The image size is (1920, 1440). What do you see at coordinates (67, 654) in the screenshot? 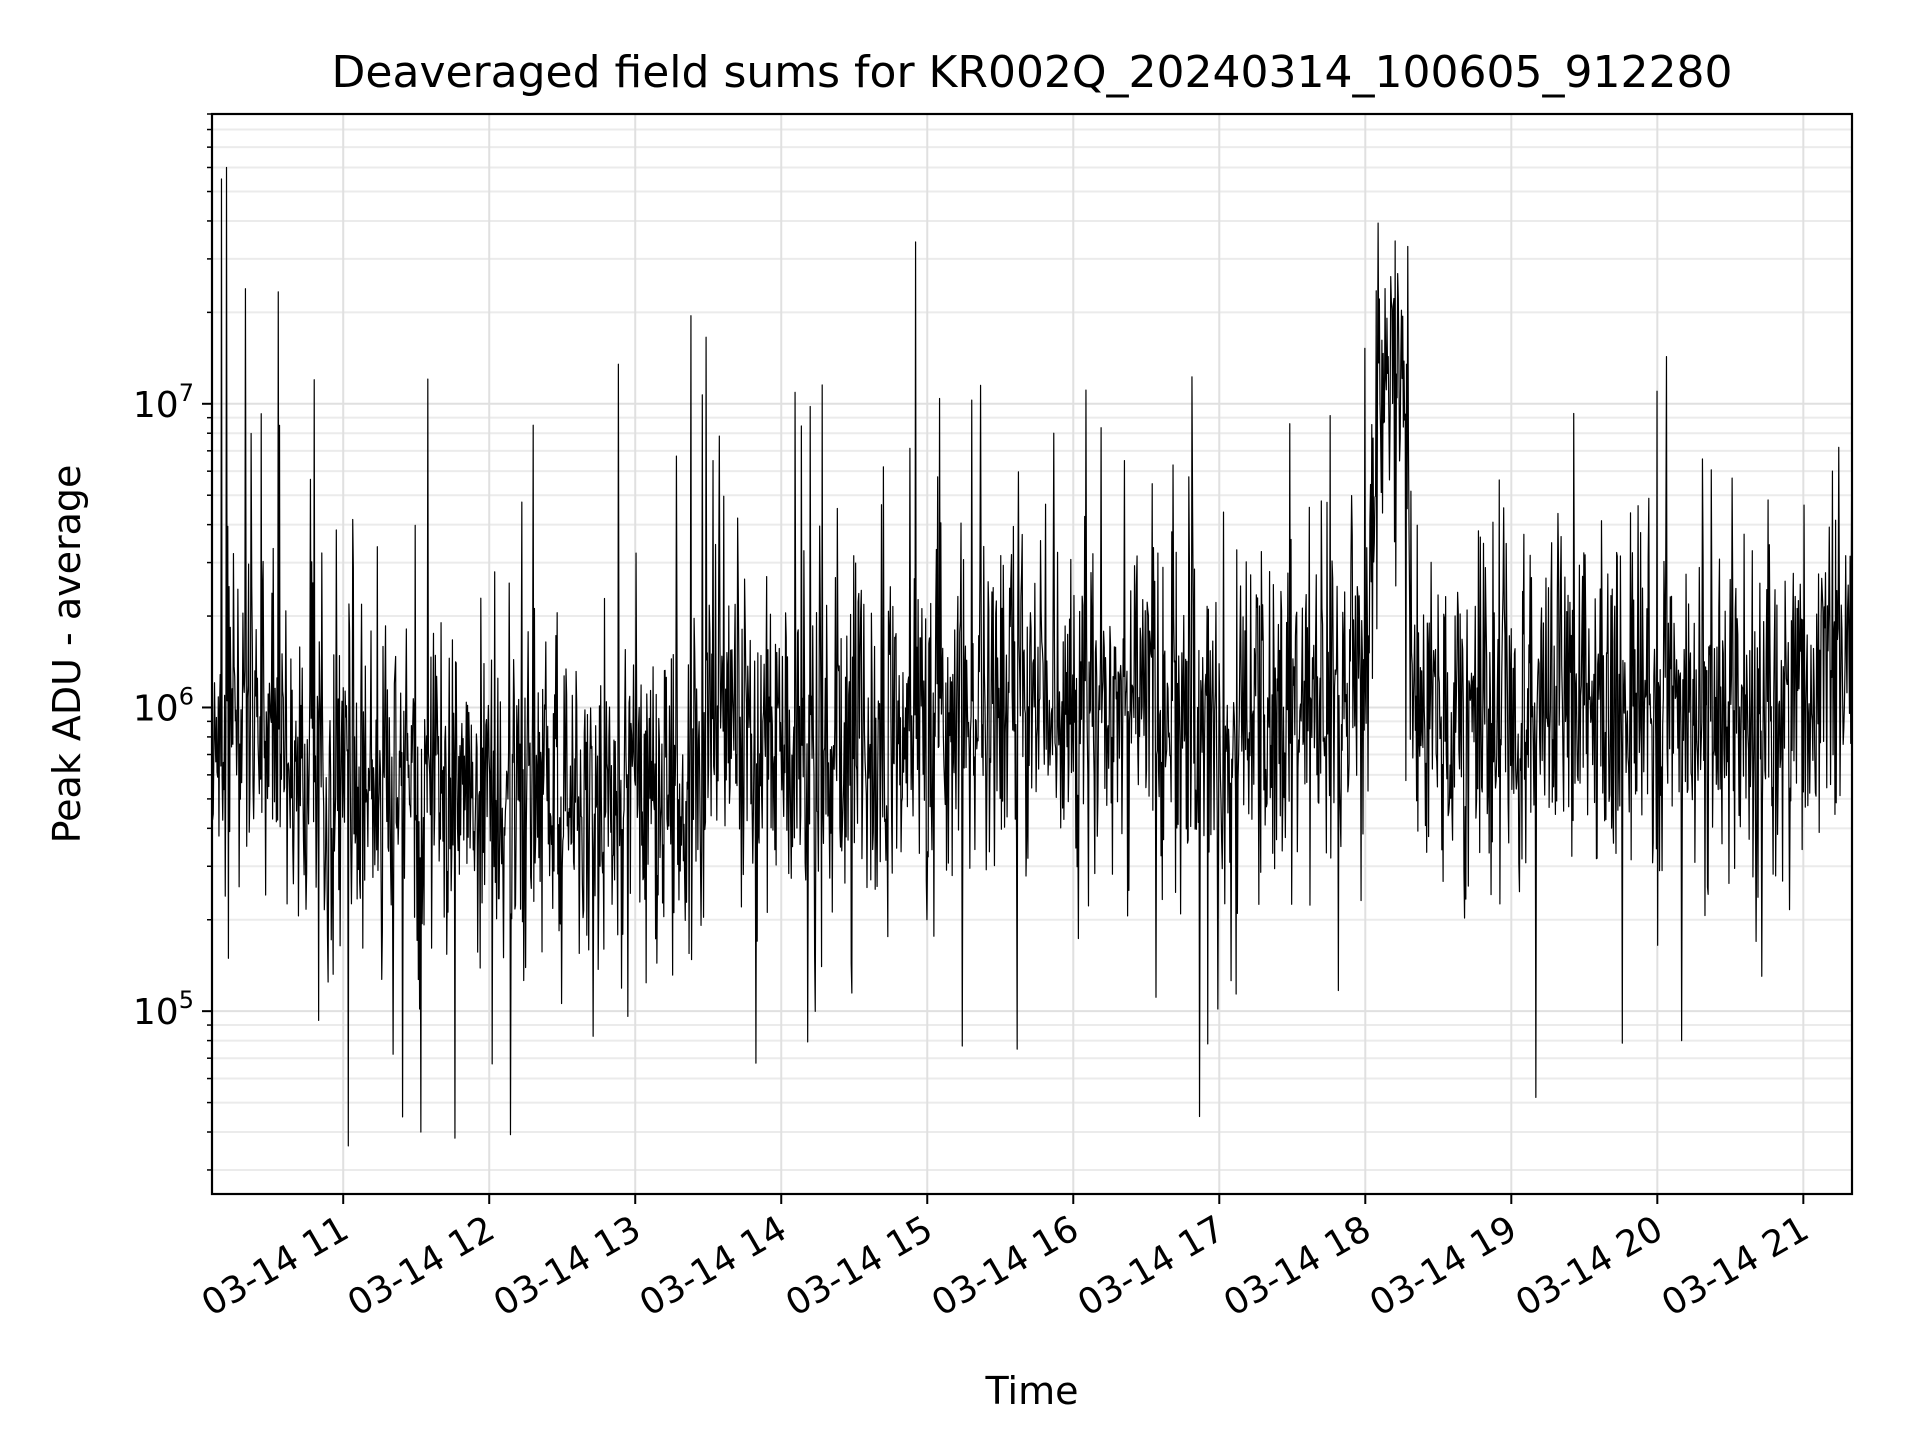
I see `y-axis-label: Peak ADU - average` at bounding box center [67, 654].